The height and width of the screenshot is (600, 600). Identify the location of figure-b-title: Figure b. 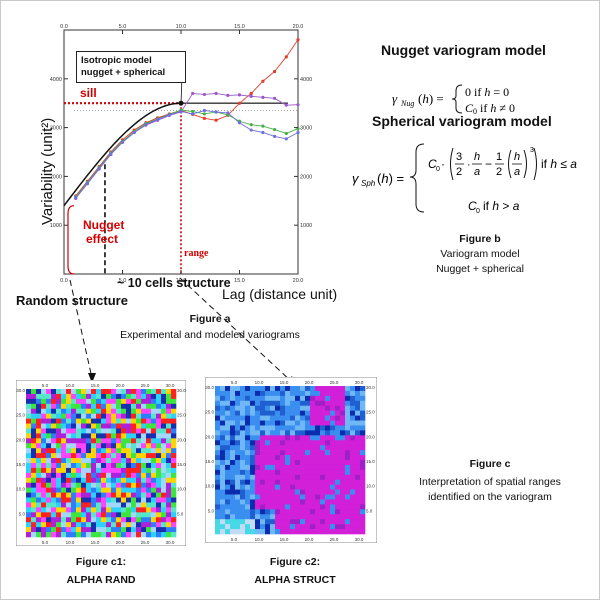
(480, 239).